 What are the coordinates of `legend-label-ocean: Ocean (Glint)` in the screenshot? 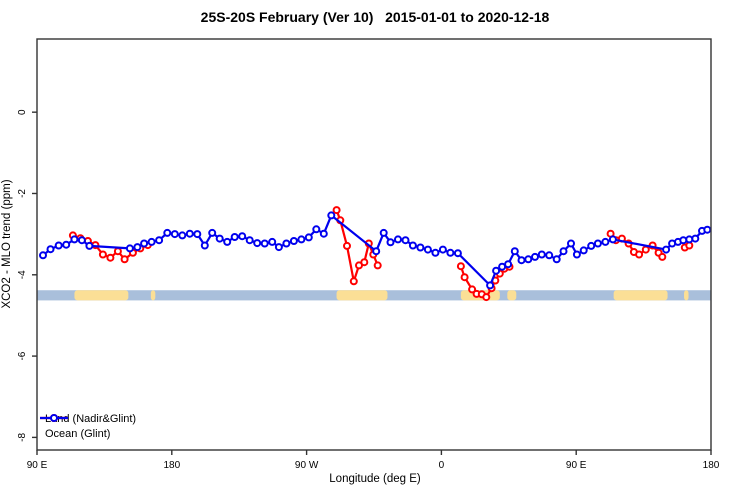 It's located at (78, 434).